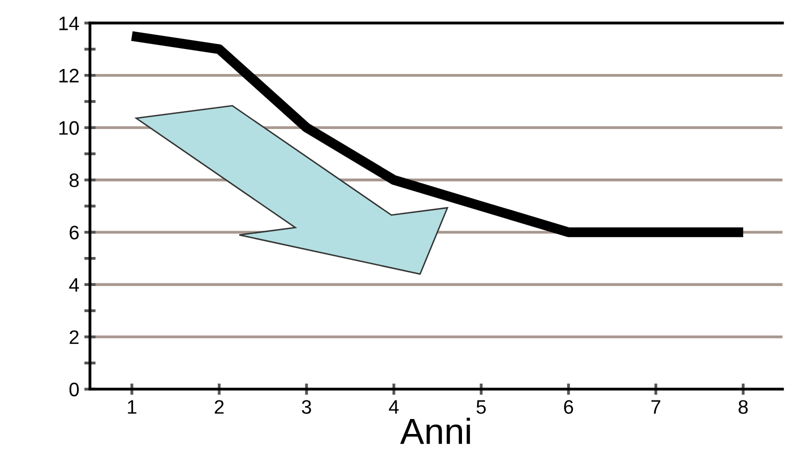 The image size is (796, 470). What do you see at coordinates (74, 285) in the screenshot?
I see `y-tick-label: 4` at bounding box center [74, 285].